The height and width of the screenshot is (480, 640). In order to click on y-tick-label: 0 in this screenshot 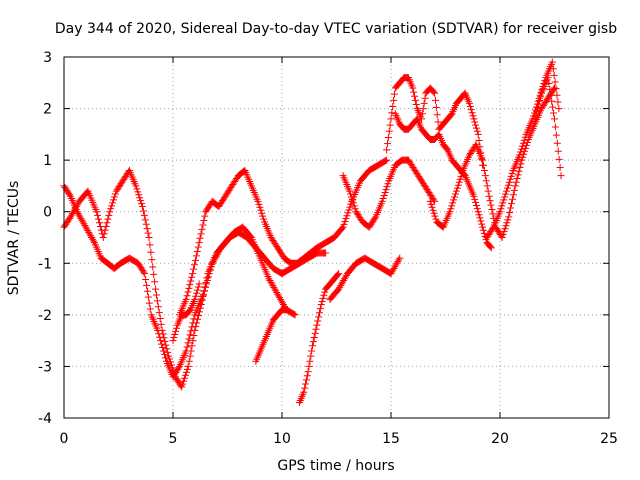, I will do `click(47, 213)`.